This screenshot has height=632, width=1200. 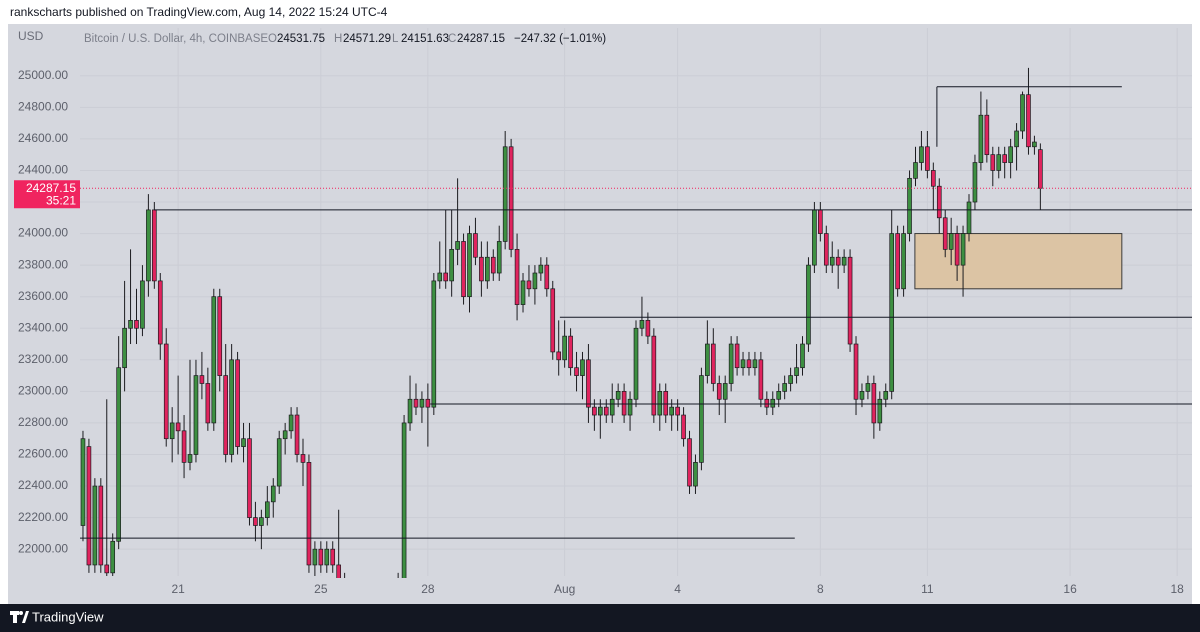 I want to click on footer-logo, so click(x=19, y=617).